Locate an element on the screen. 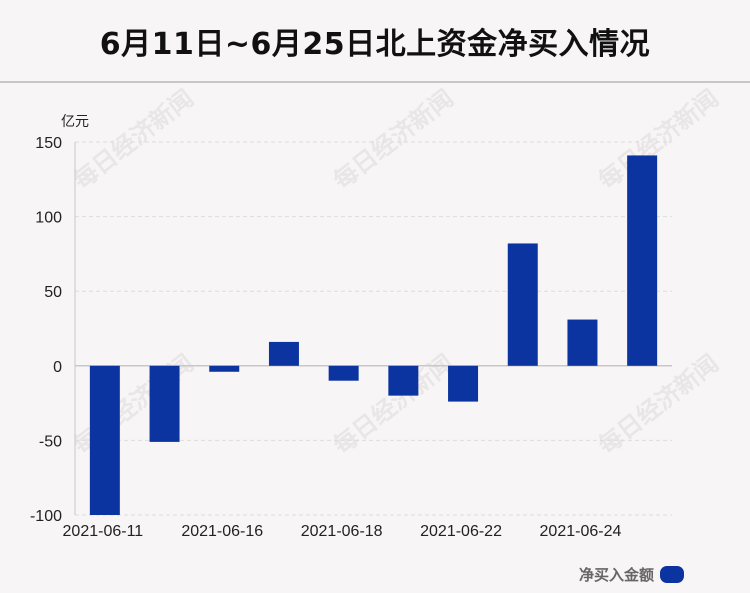  y-tick-label: 150 is located at coordinates (48, 143).